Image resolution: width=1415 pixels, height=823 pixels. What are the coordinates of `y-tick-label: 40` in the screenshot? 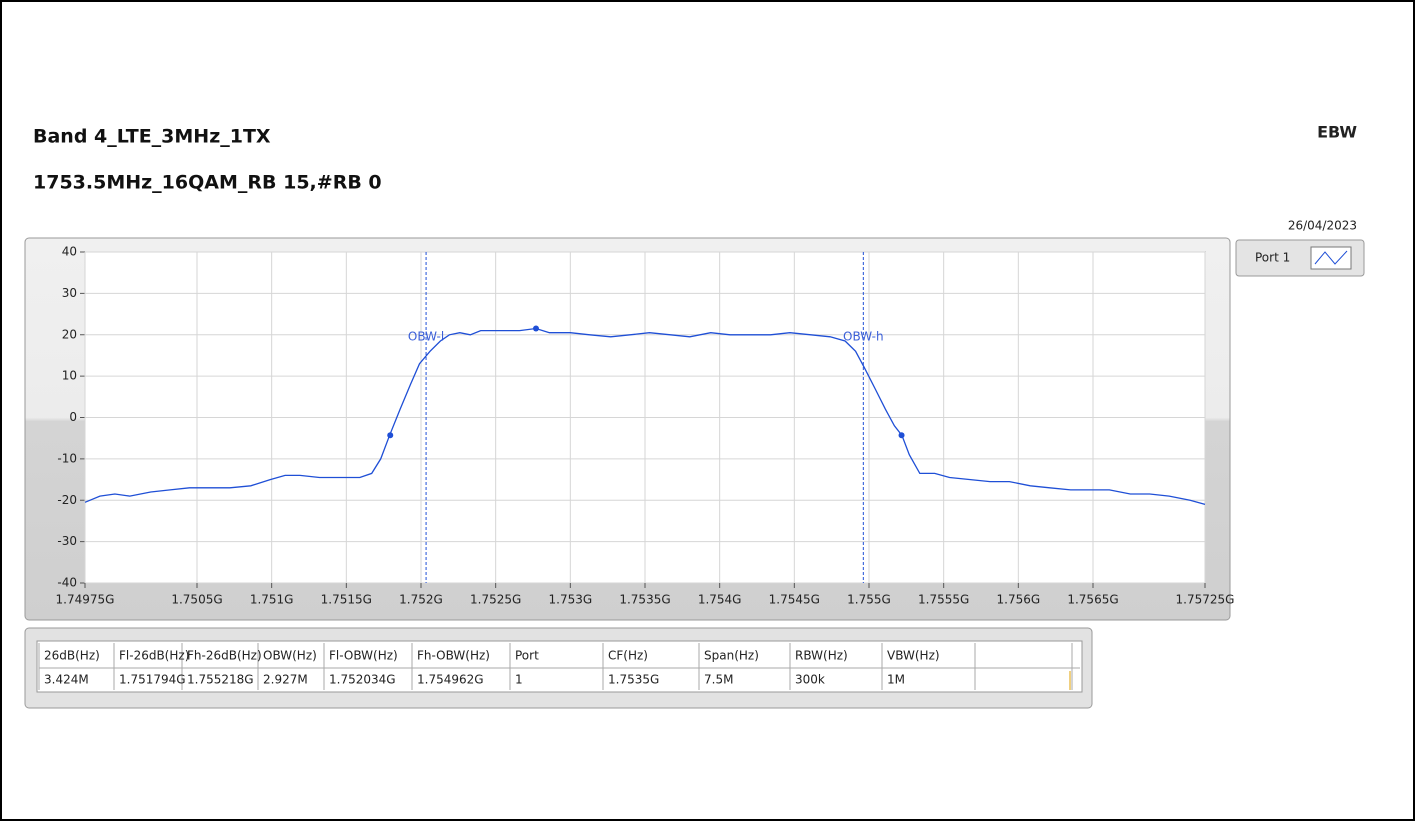 It's located at (69, 252).